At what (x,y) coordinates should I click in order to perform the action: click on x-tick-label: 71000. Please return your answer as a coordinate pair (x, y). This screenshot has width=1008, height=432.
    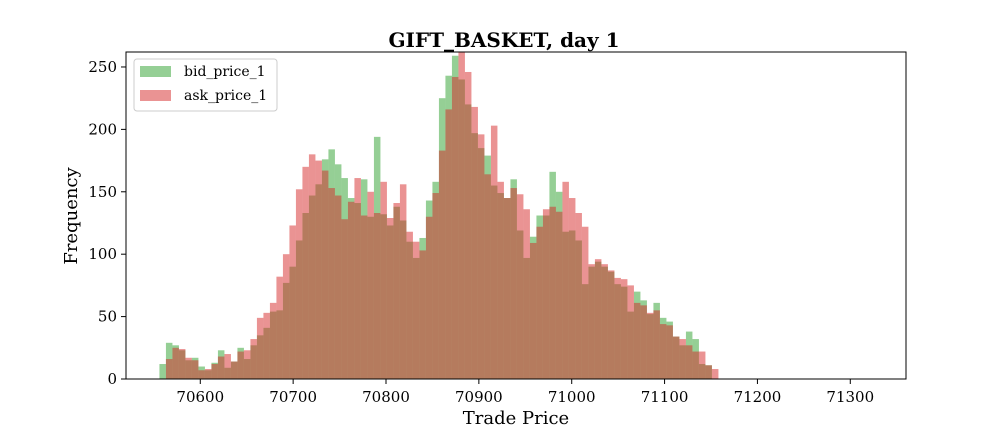
    Looking at the image, I should click on (572, 397).